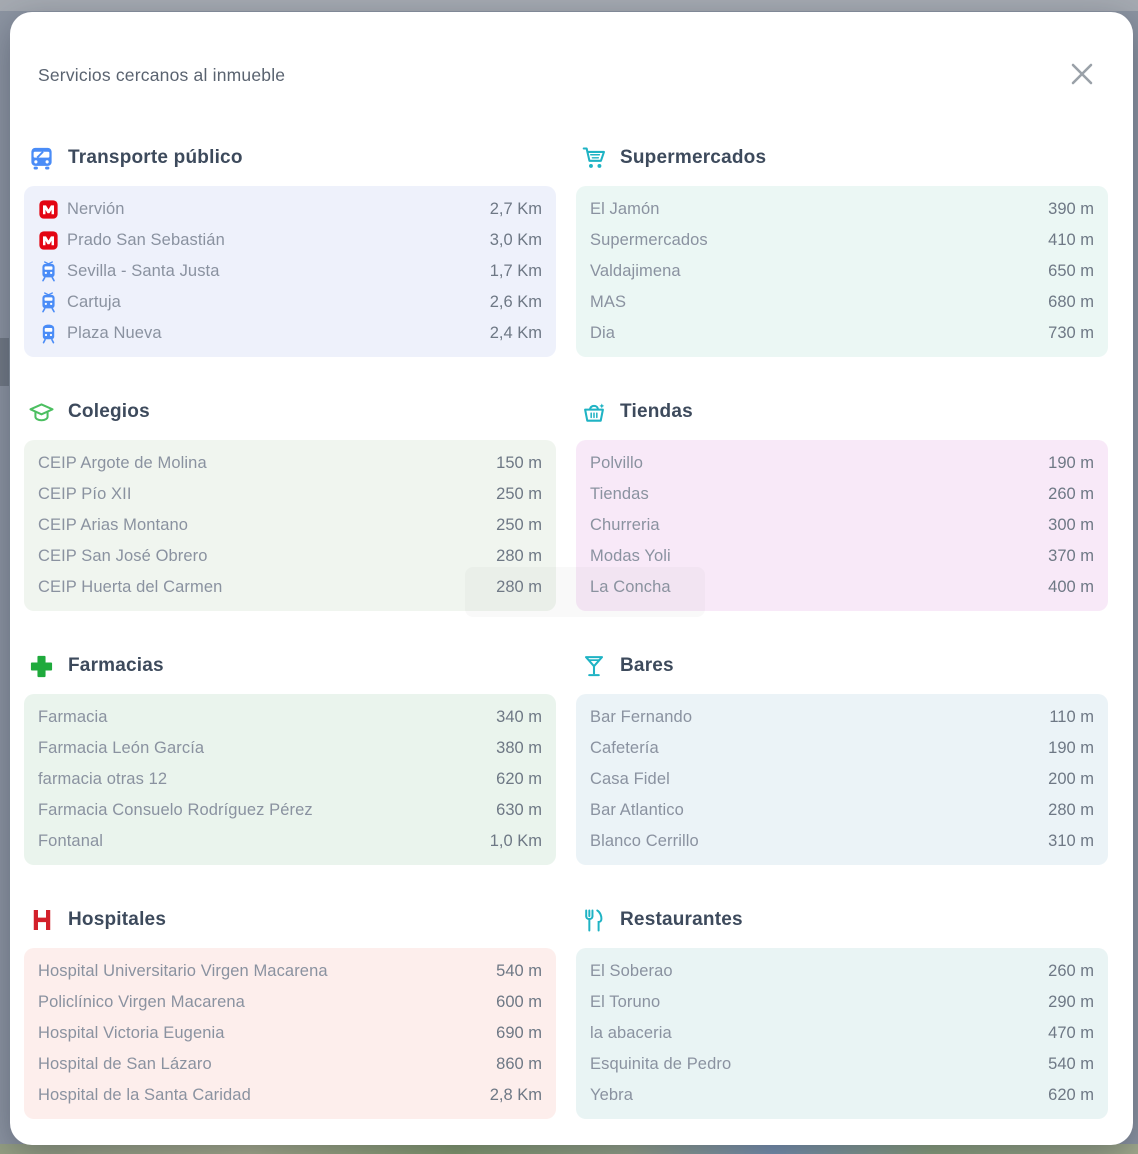 The width and height of the screenshot is (1138, 1154). I want to click on place-distance: 680 m, so click(1071, 302).